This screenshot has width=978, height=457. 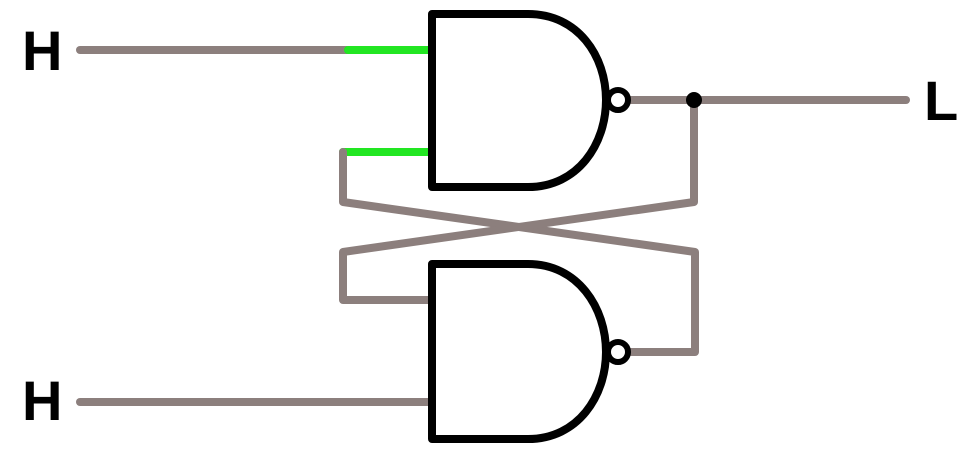 What do you see at coordinates (42, 400) in the screenshot?
I see `input-label-bottom: H` at bounding box center [42, 400].